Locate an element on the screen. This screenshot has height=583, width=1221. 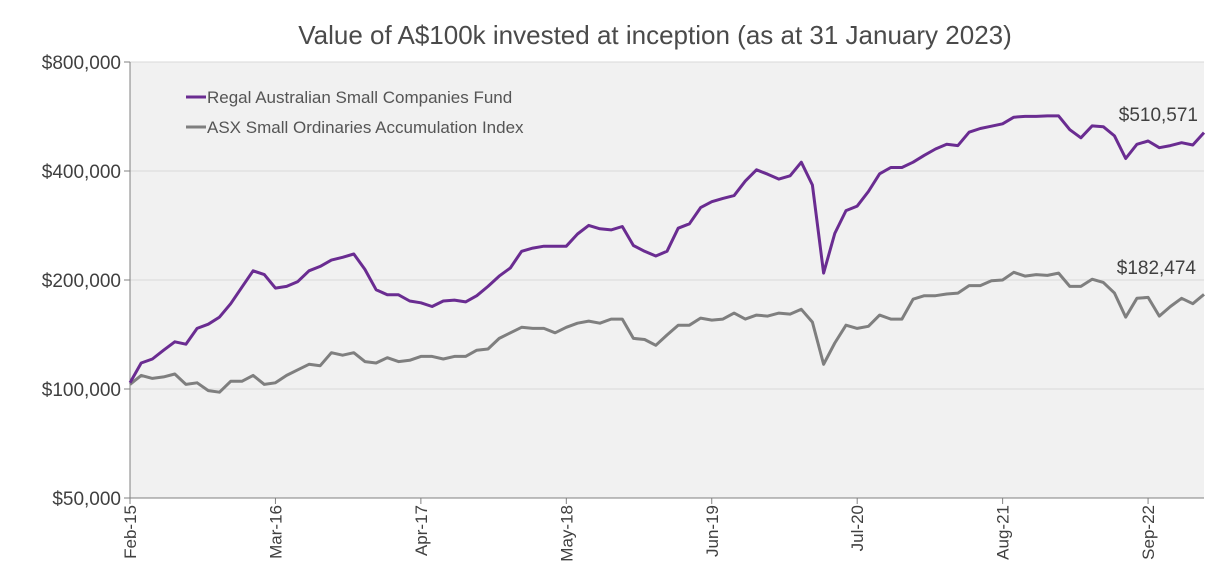
x-tick-label: Mar-16 is located at coordinates (275, 532).